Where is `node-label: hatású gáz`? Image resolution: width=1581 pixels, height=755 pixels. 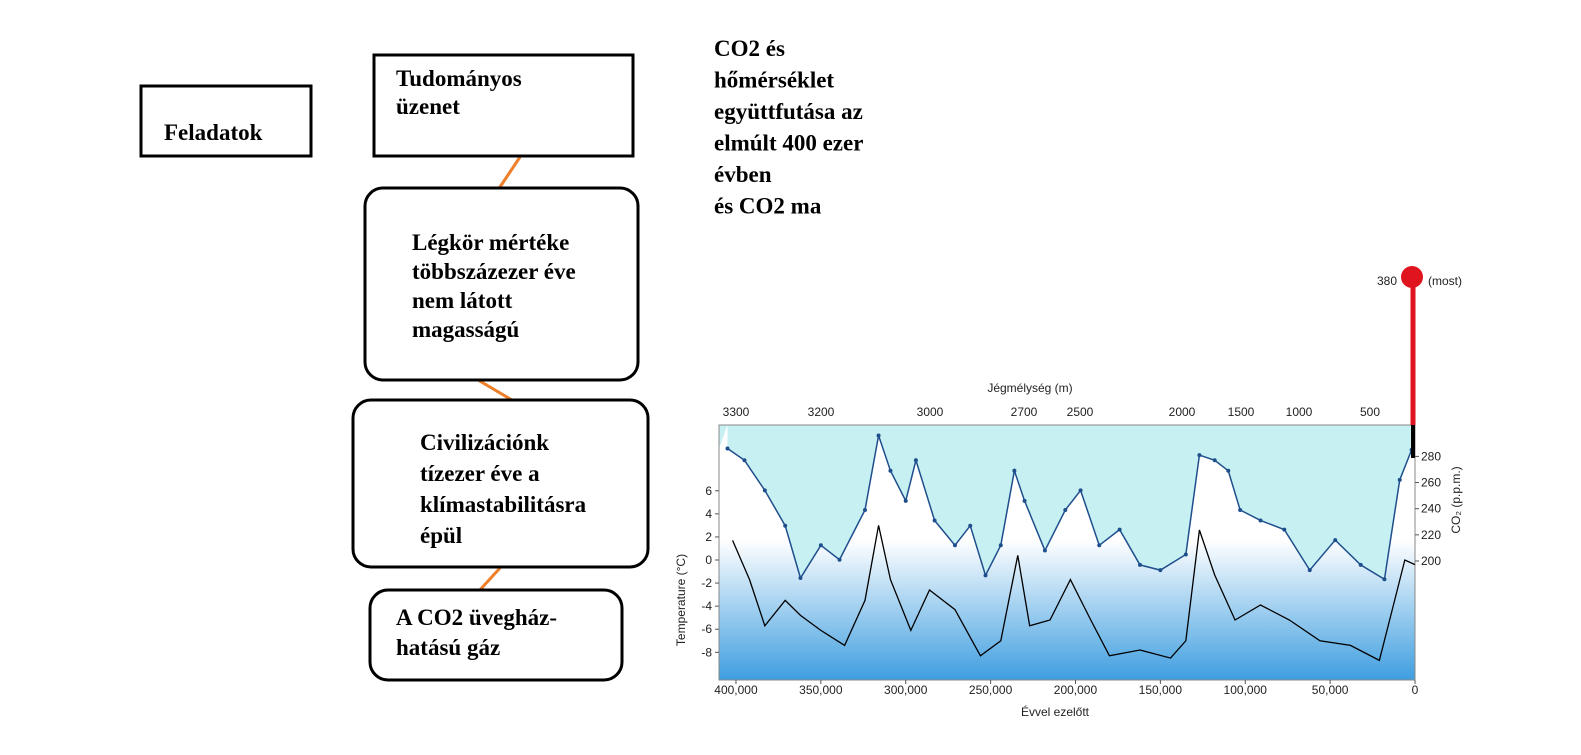
node-label: hatású gáz is located at coordinates (448, 647).